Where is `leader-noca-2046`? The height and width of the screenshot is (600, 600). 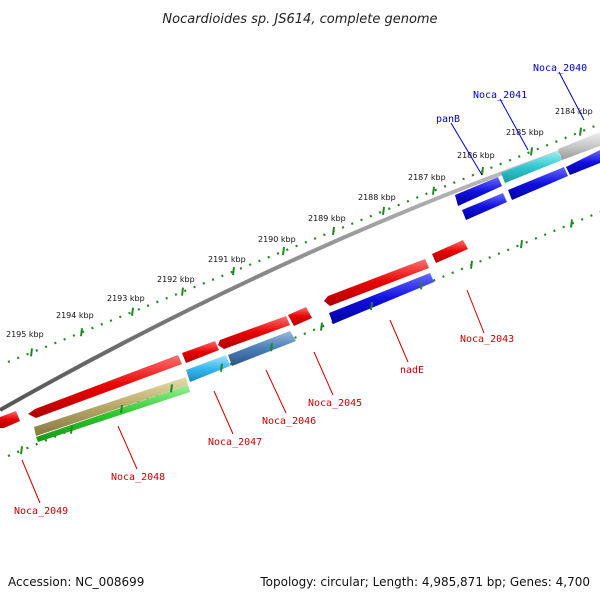 leader-noca-2046 is located at coordinates (276, 391).